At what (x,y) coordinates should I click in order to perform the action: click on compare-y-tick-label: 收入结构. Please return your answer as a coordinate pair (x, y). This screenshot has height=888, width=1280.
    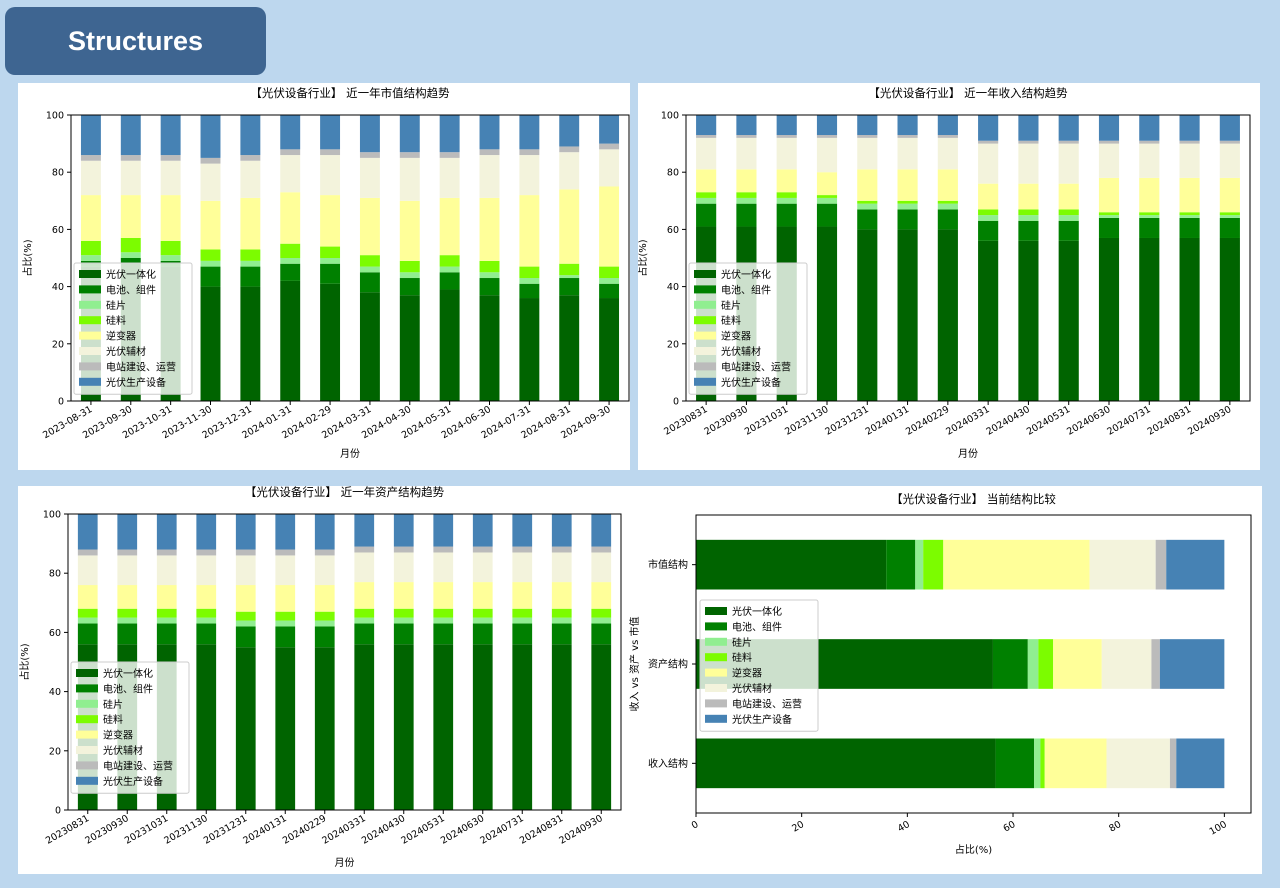
    Looking at the image, I should click on (668, 763).